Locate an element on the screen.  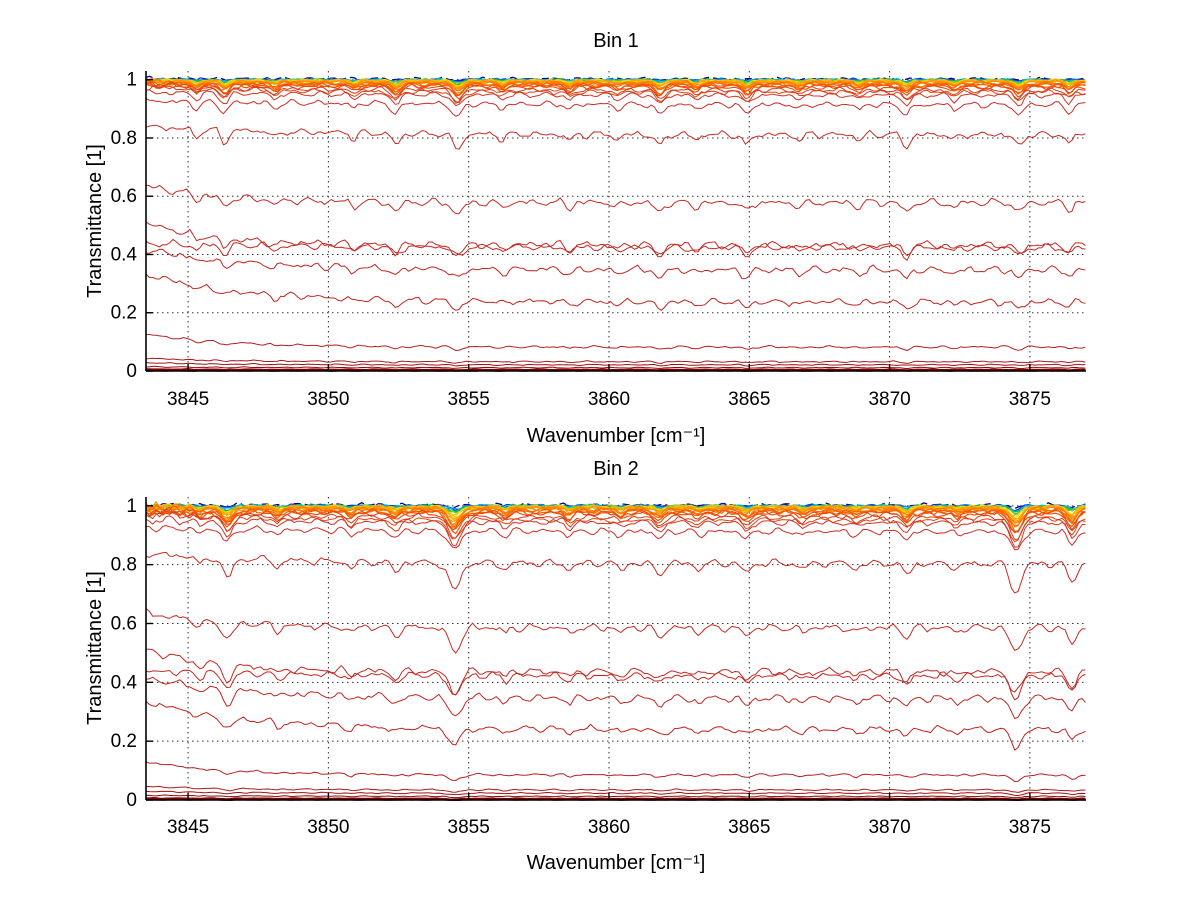
bin1-title: Bin 1 is located at coordinates (616, 41).